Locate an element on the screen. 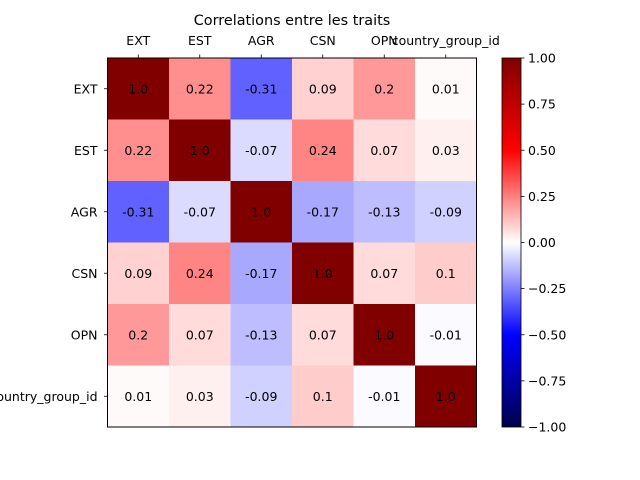 The image size is (640, 480). x-tick-label: EST is located at coordinates (200, 40).